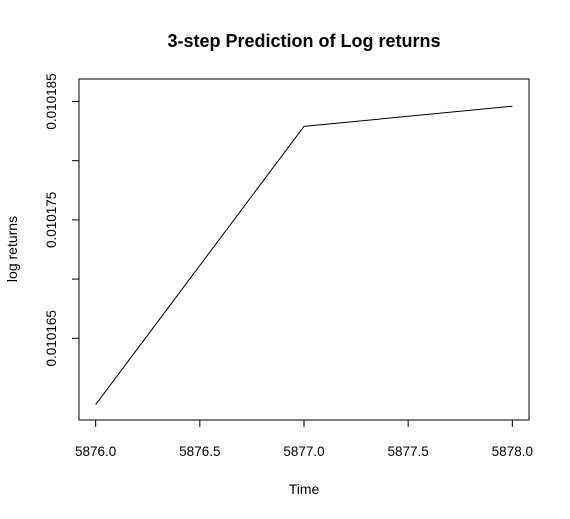  What do you see at coordinates (12, 249) in the screenshot?
I see `y-axis-label: log returns` at bounding box center [12, 249].